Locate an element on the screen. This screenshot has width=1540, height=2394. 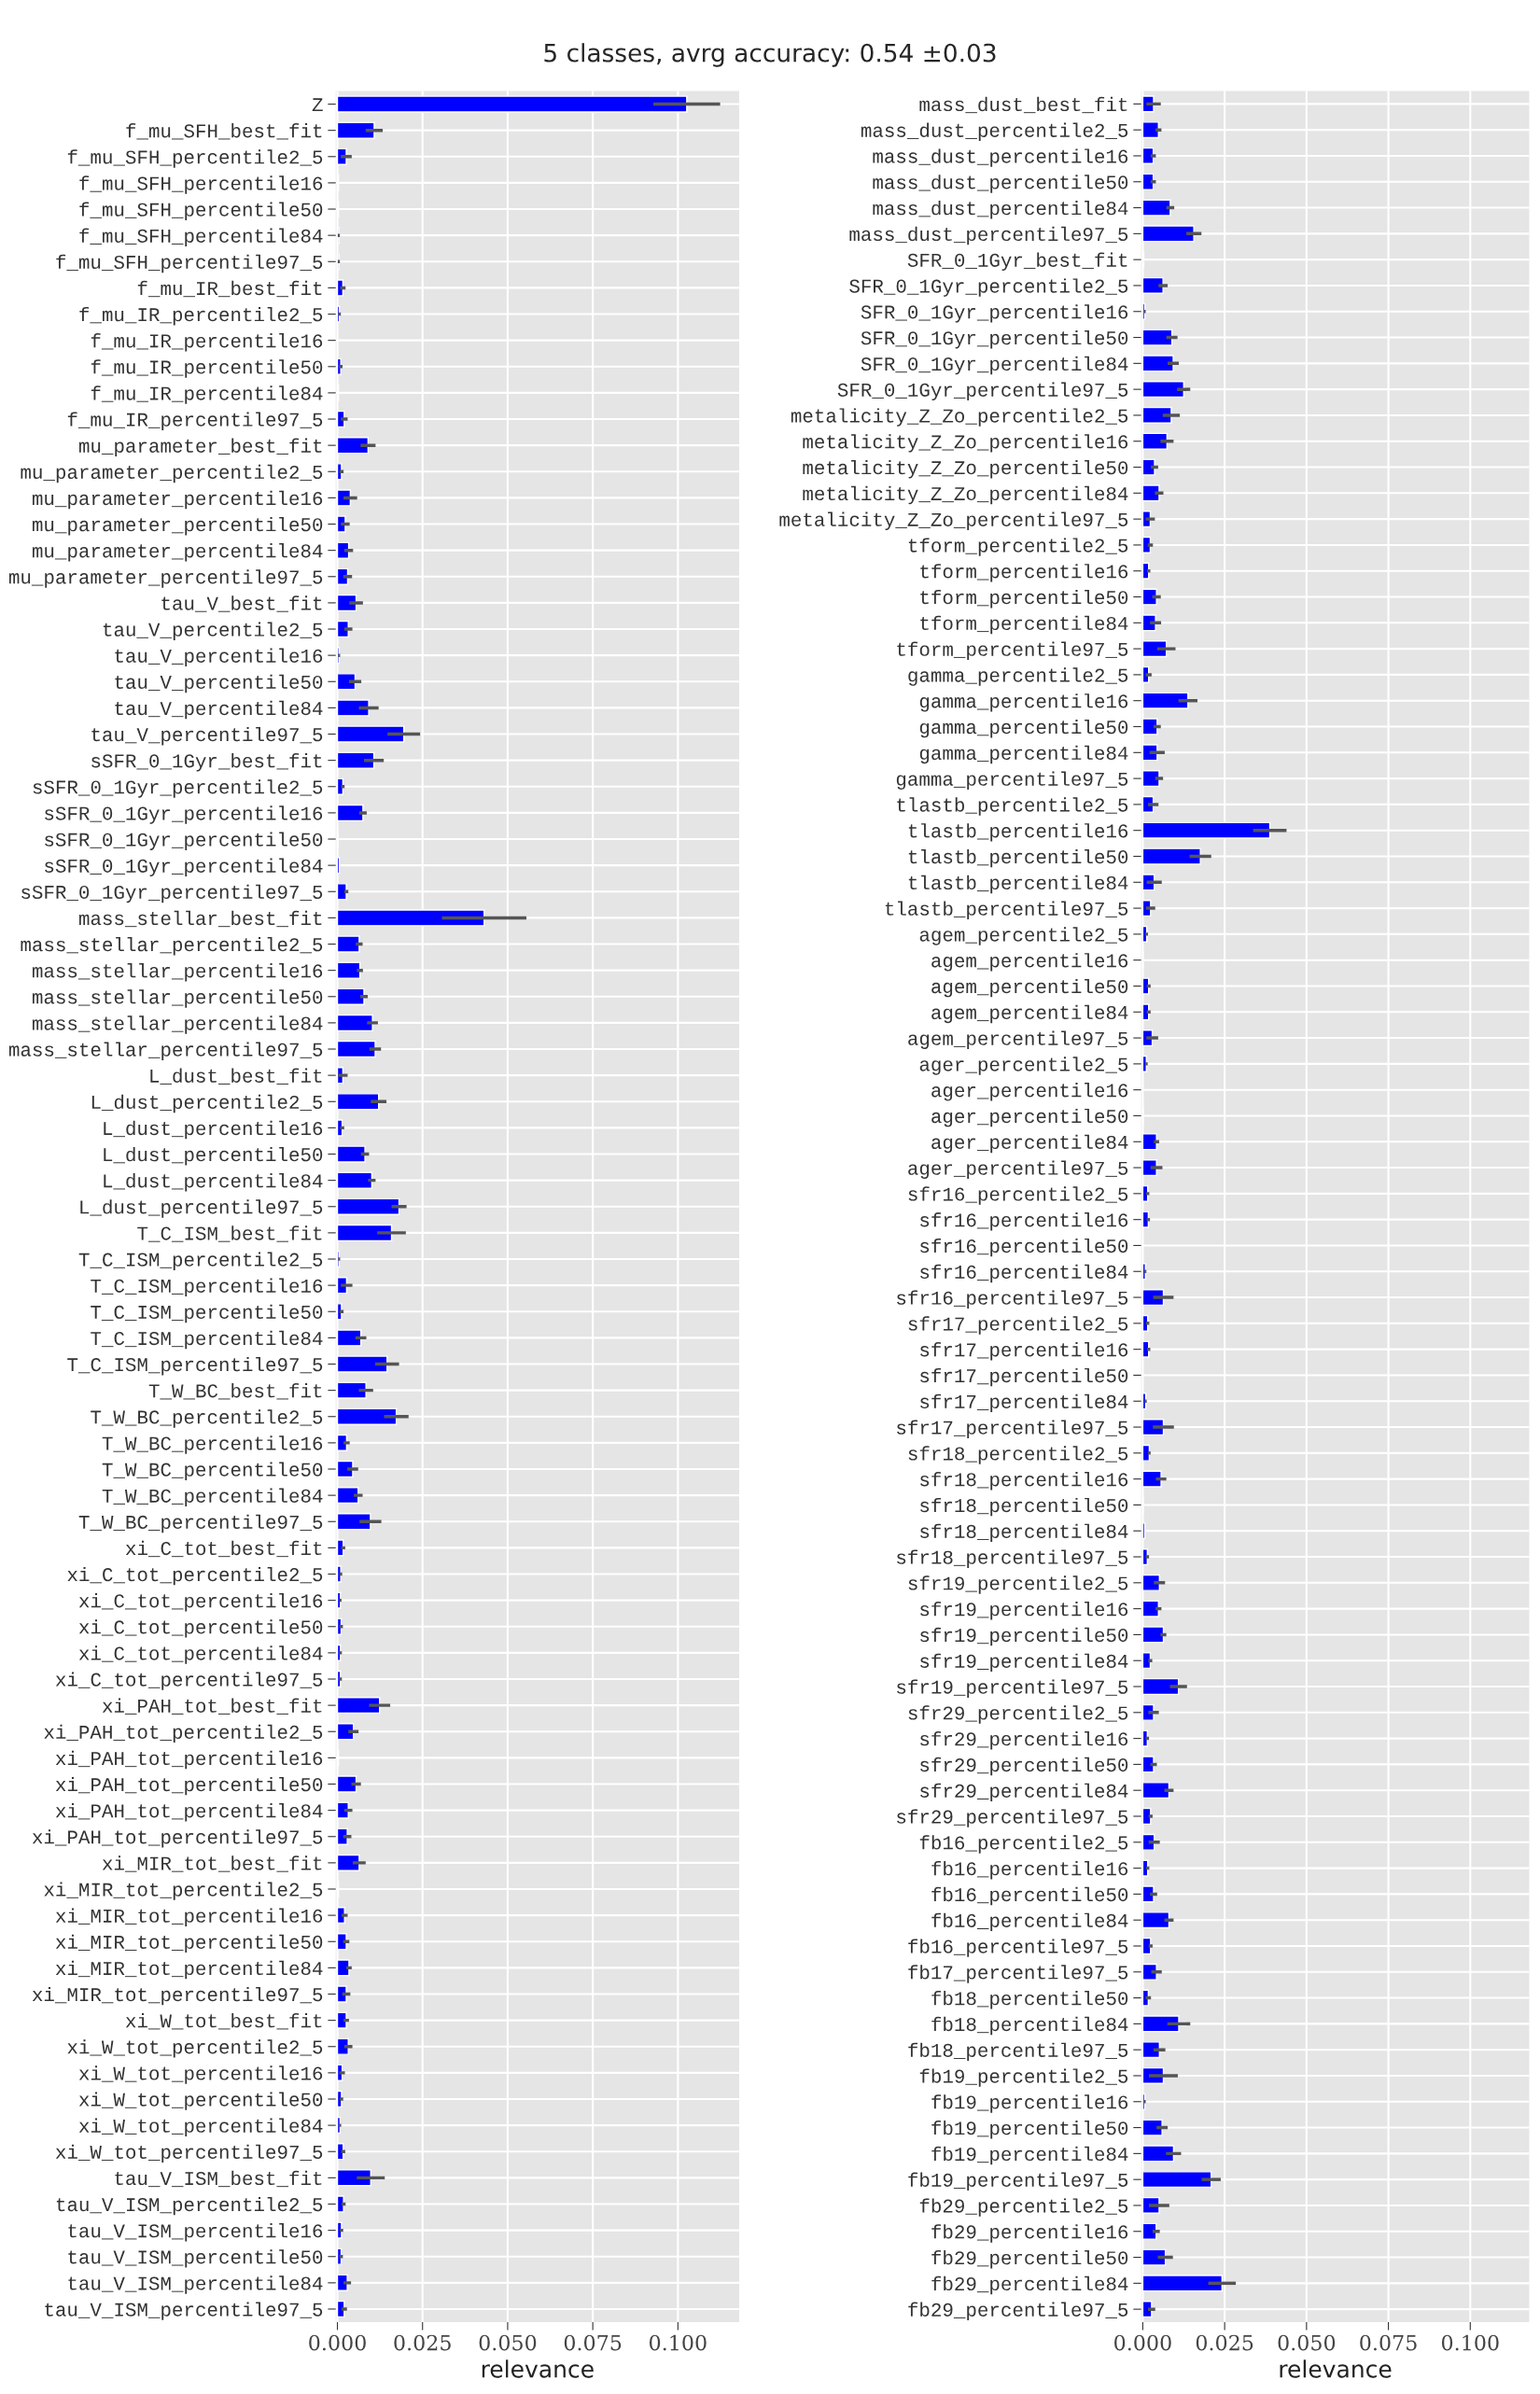
y-tick-label: fb29_percentile2_5 is located at coordinates (1023, 2207).